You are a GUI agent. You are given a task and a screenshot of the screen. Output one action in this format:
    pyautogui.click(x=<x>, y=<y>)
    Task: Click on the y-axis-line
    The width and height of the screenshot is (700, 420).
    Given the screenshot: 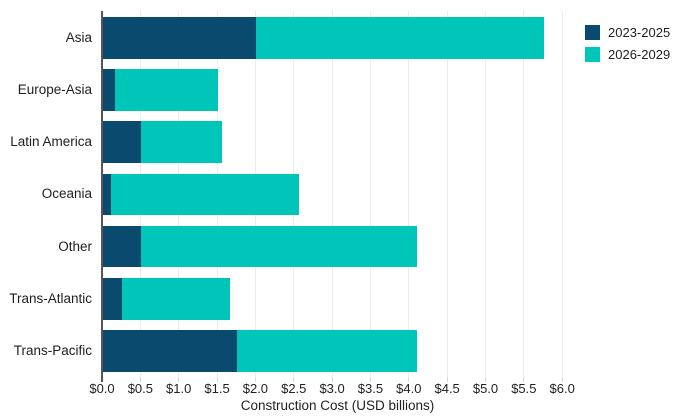 What is the action you would take?
    pyautogui.click(x=102, y=196)
    